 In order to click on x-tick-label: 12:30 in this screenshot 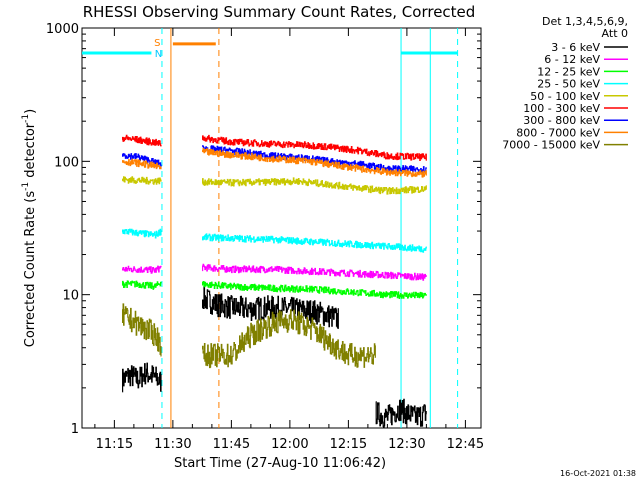, I will do `click(406, 444)`.